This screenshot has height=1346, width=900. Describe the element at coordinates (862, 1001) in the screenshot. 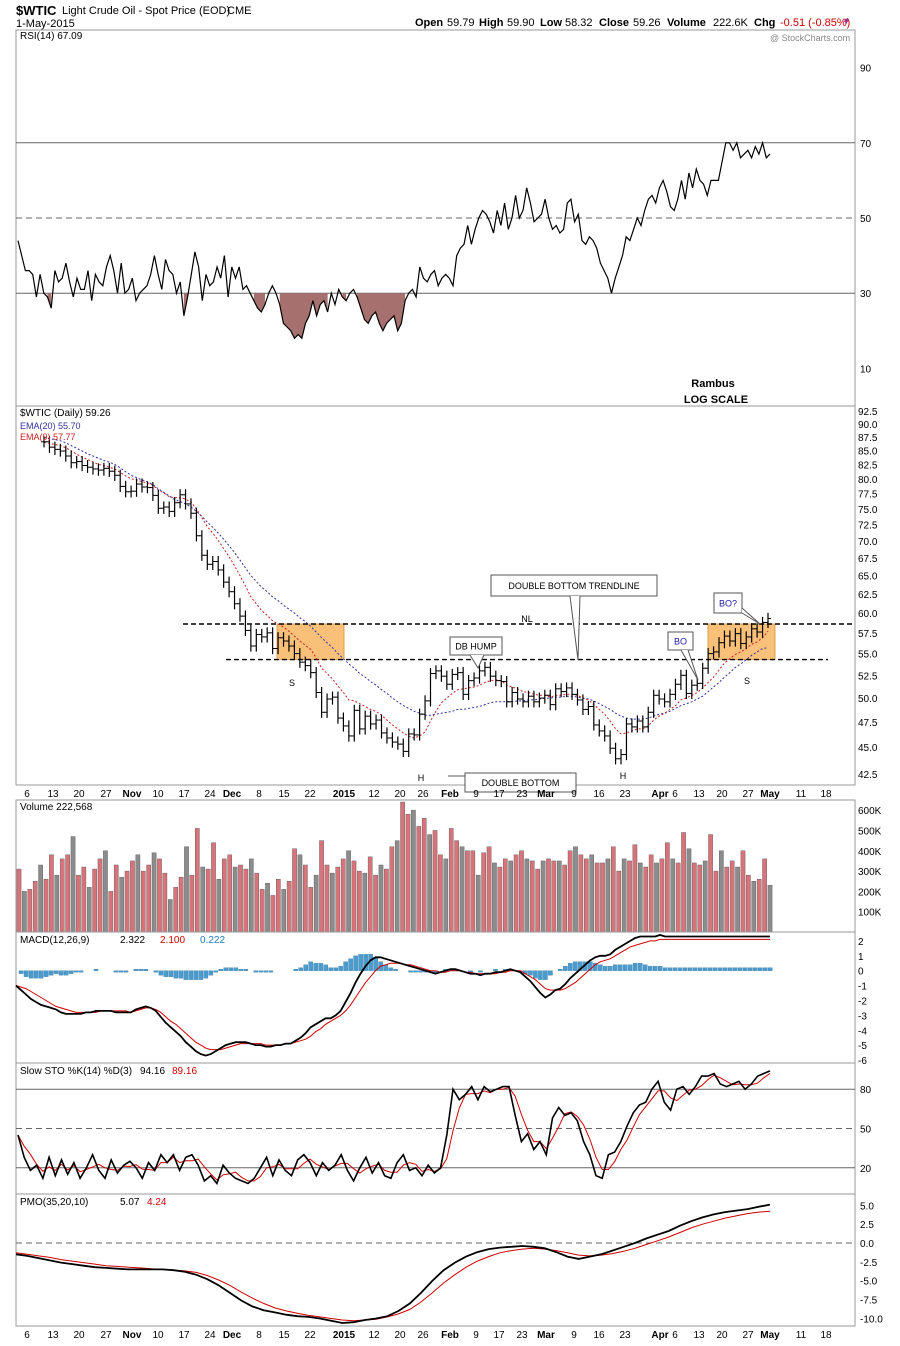

I see `macd-tick-label: -2` at that location.